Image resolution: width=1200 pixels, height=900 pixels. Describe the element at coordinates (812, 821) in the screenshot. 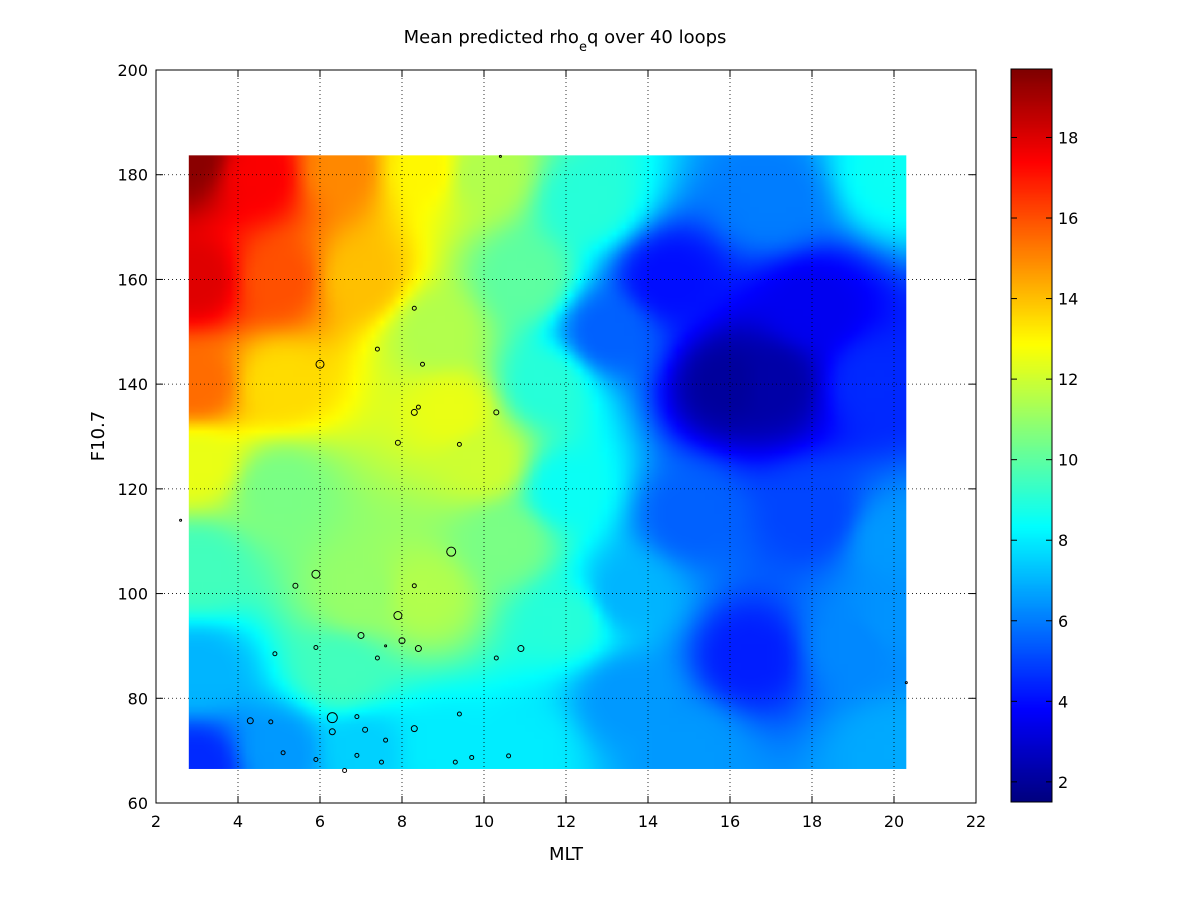

I see `x-tick-label: 18` at that location.